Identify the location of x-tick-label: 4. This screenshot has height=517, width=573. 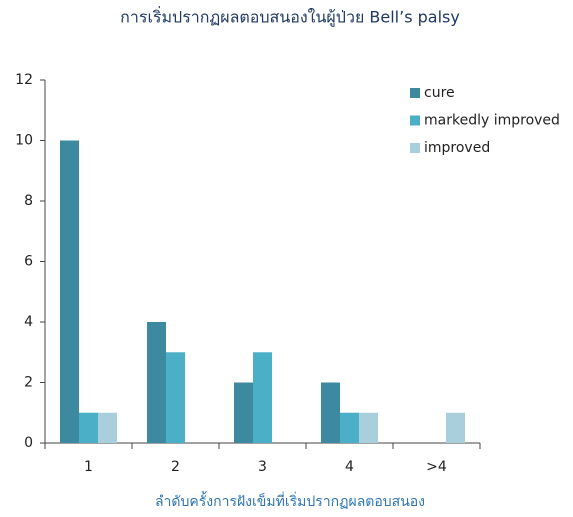
(349, 467).